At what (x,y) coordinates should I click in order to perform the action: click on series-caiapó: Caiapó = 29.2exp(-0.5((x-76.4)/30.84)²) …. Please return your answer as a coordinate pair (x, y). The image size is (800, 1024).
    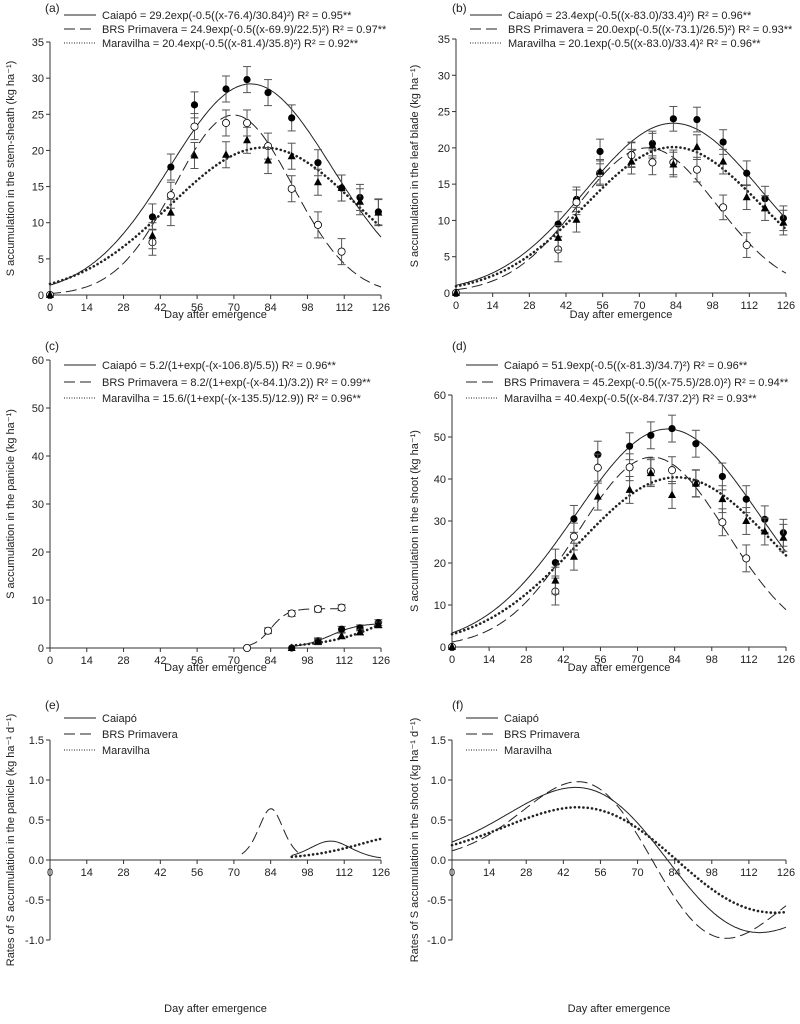
    Looking at the image, I should click on (214, 154).